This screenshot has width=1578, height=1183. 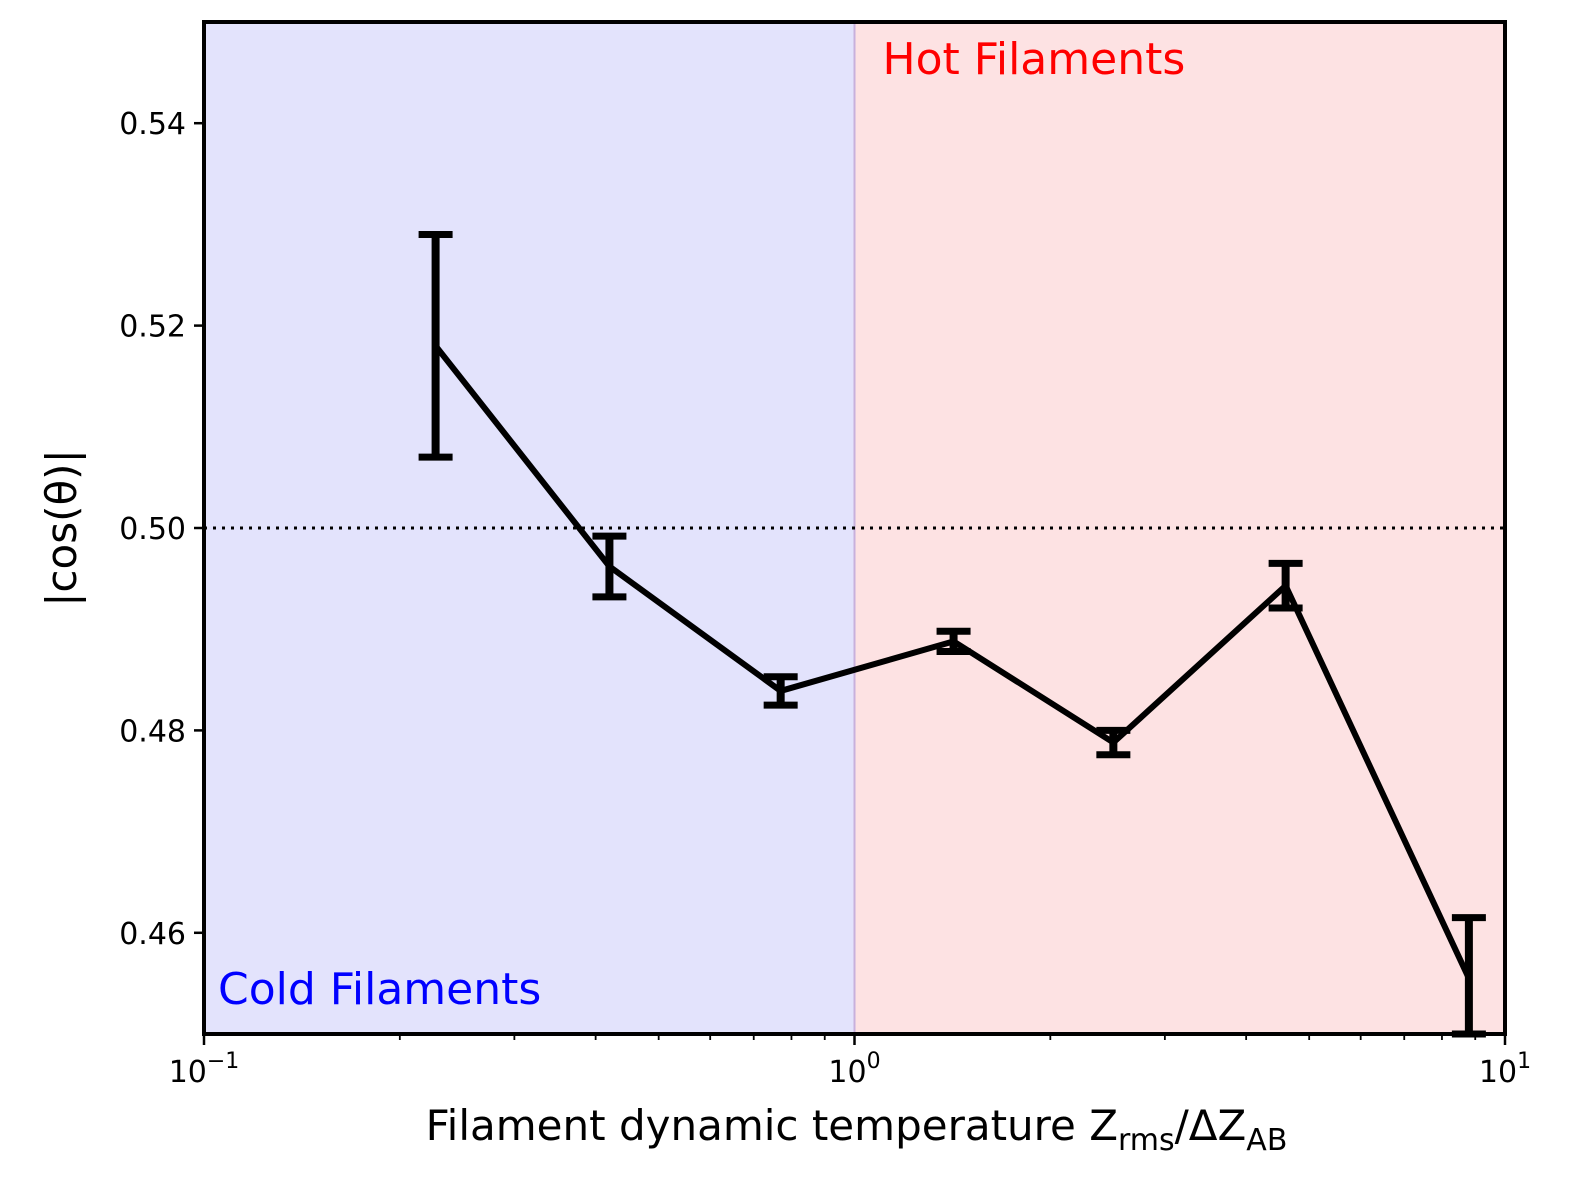 I want to click on y-tick-label: 0.54, so click(x=152, y=124).